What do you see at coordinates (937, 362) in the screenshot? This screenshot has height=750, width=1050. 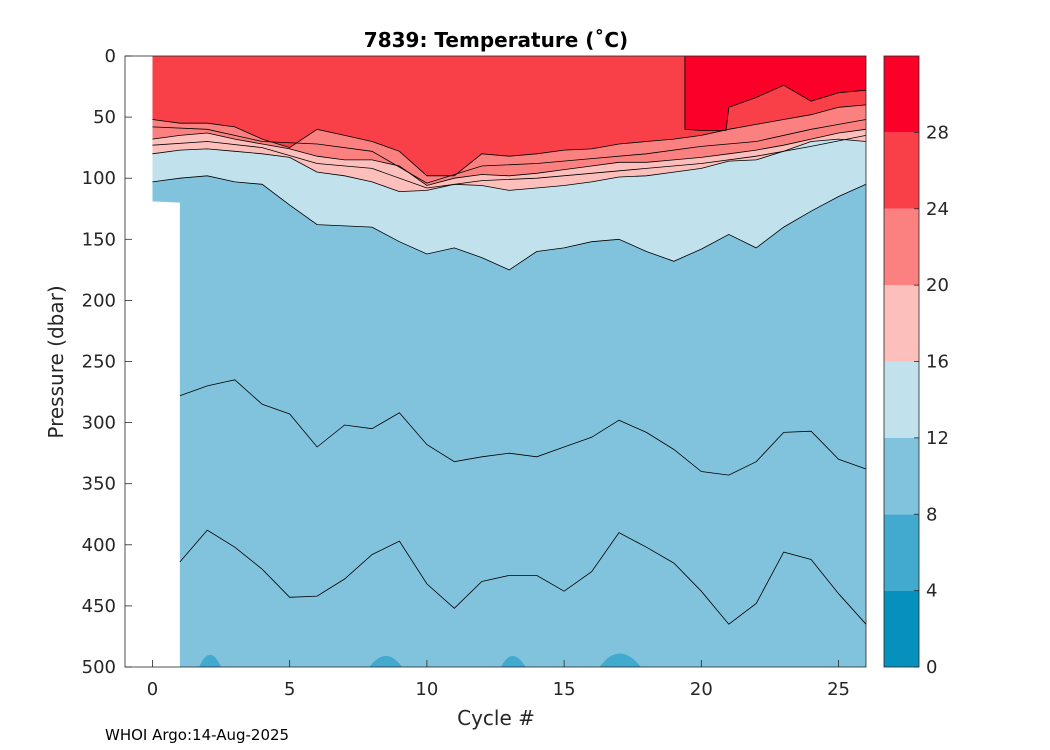 I see `colorbar-tick-label: 16` at bounding box center [937, 362].